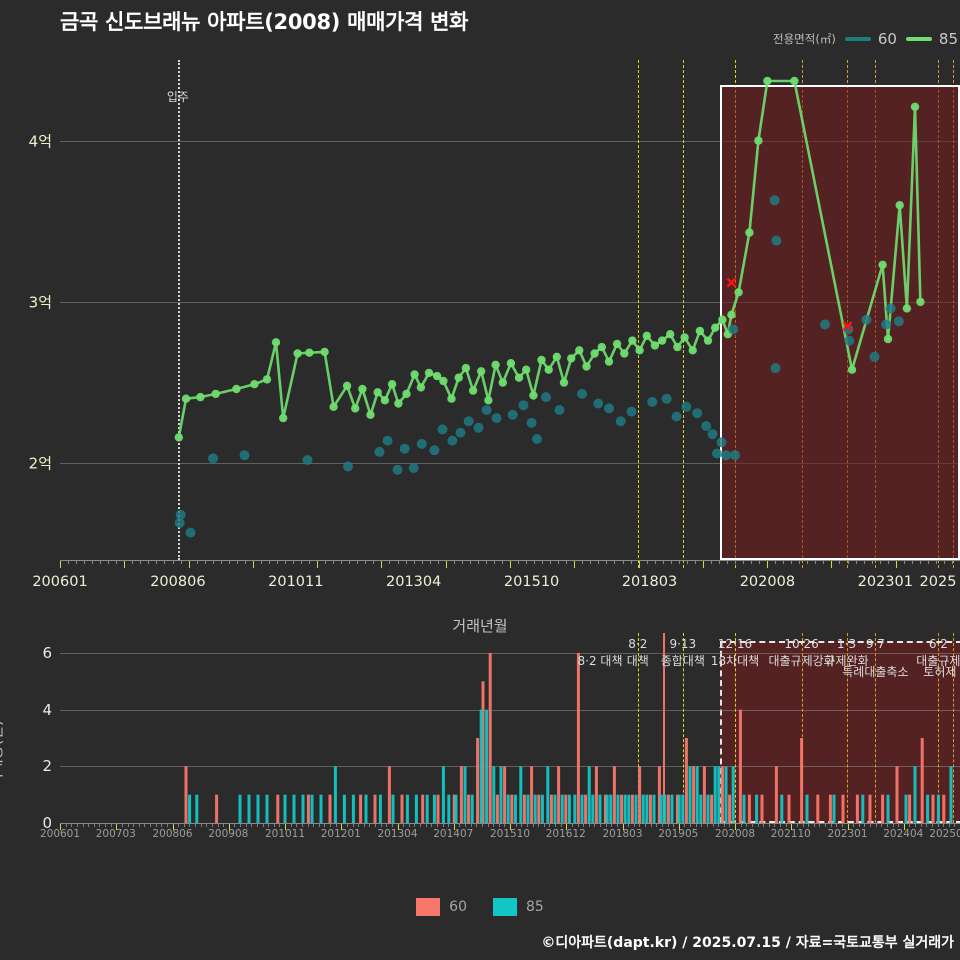 The width and height of the screenshot is (960, 960). I want to click on volume-legend-item-85: 85, so click(518, 907).